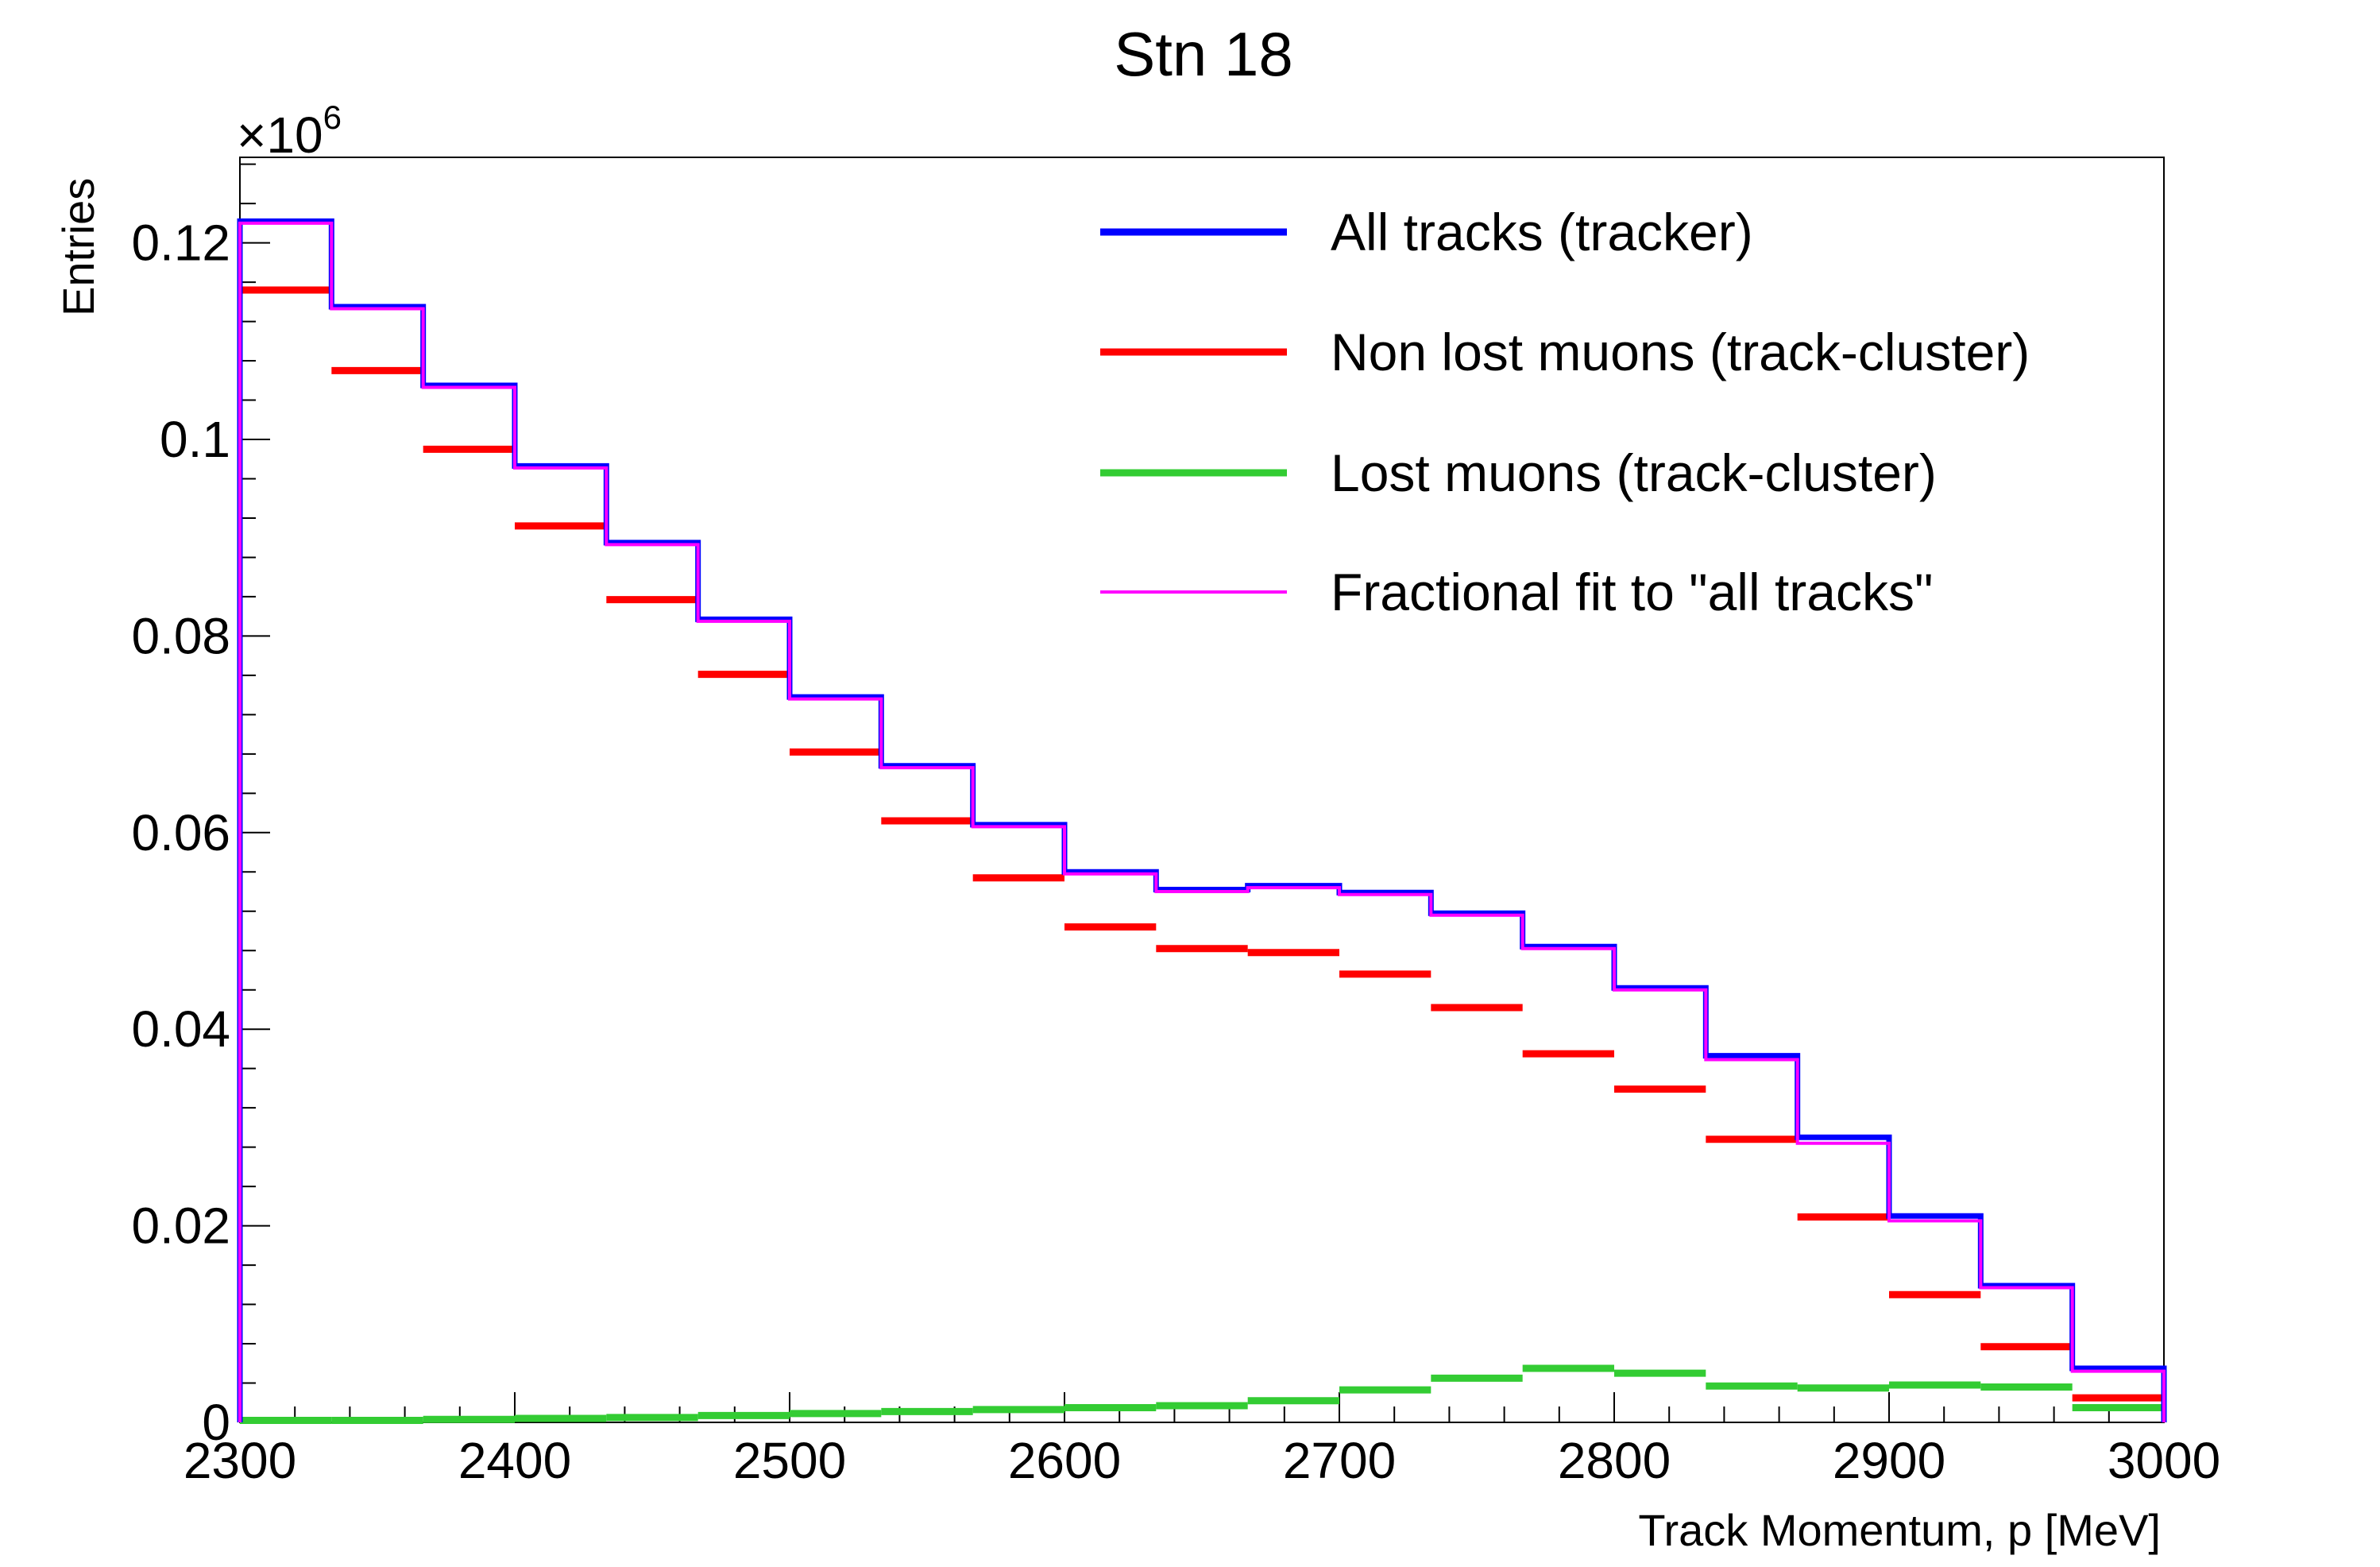 This screenshot has width=2380, height=1567. I want to click on legend-entry-lost-muons: Lost muons (track-cluster), so click(1518, 472).